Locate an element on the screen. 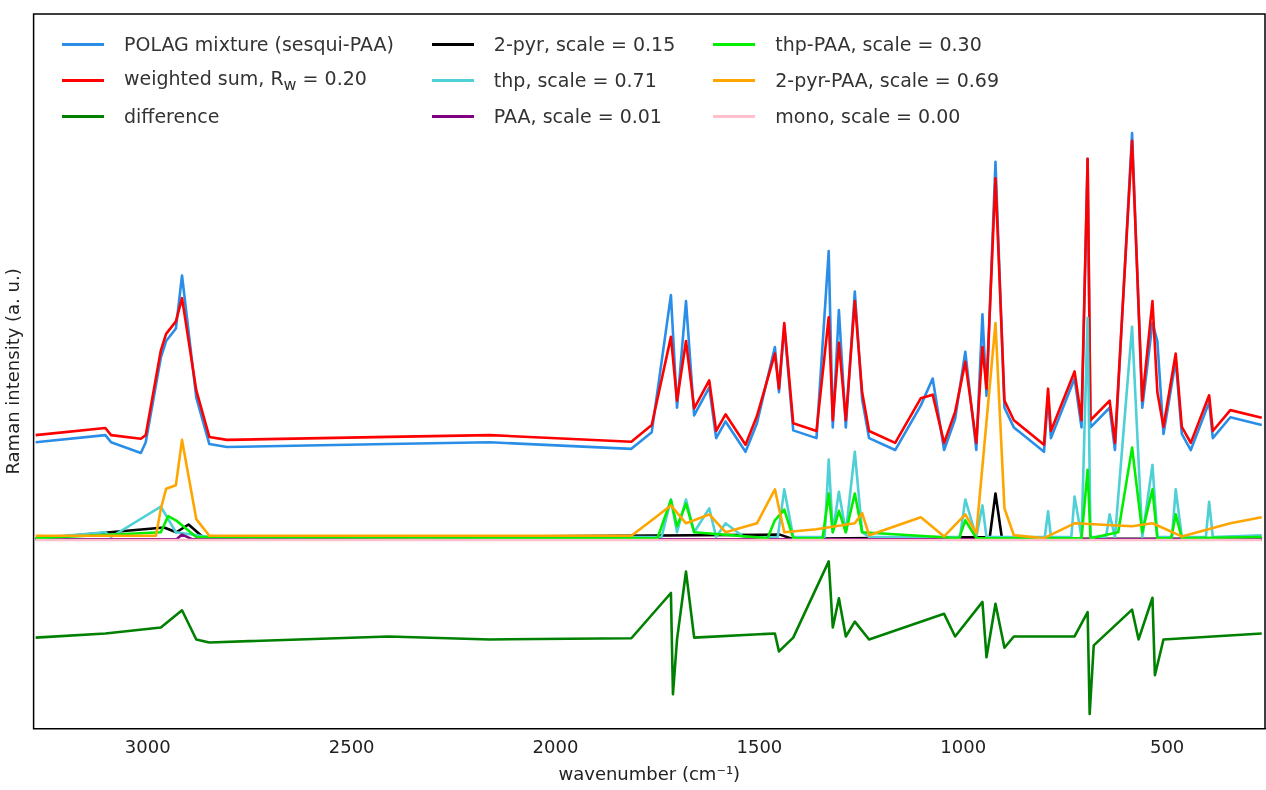 The height and width of the screenshot is (790, 1266). x-tick-label: 1000 is located at coordinates (963, 747).